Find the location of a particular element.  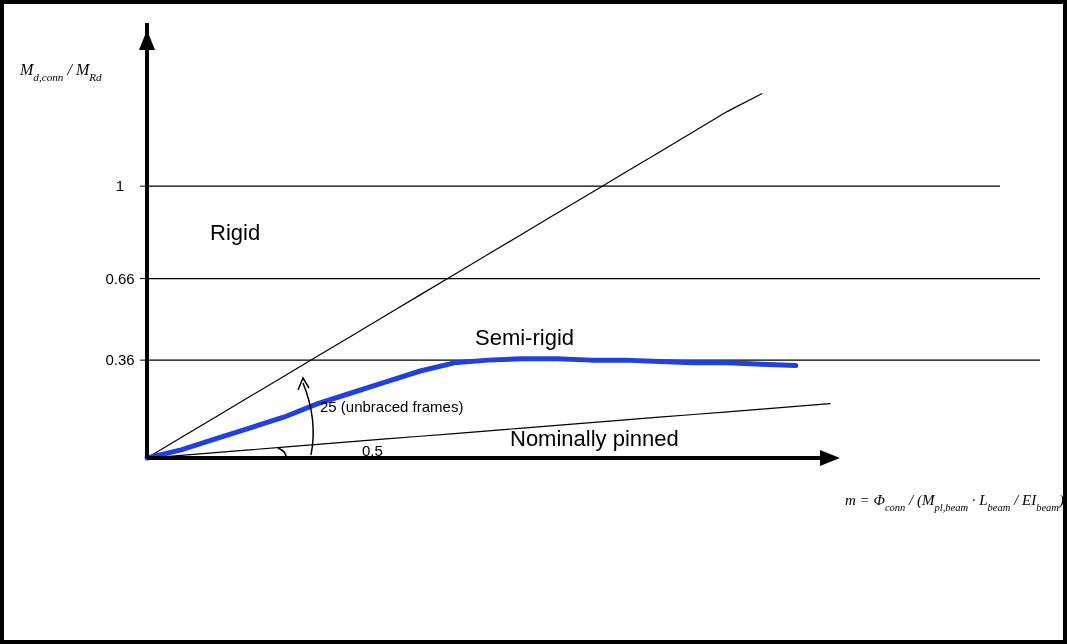

annotation: 25 (unbraced frames) is located at coordinates (392, 406).